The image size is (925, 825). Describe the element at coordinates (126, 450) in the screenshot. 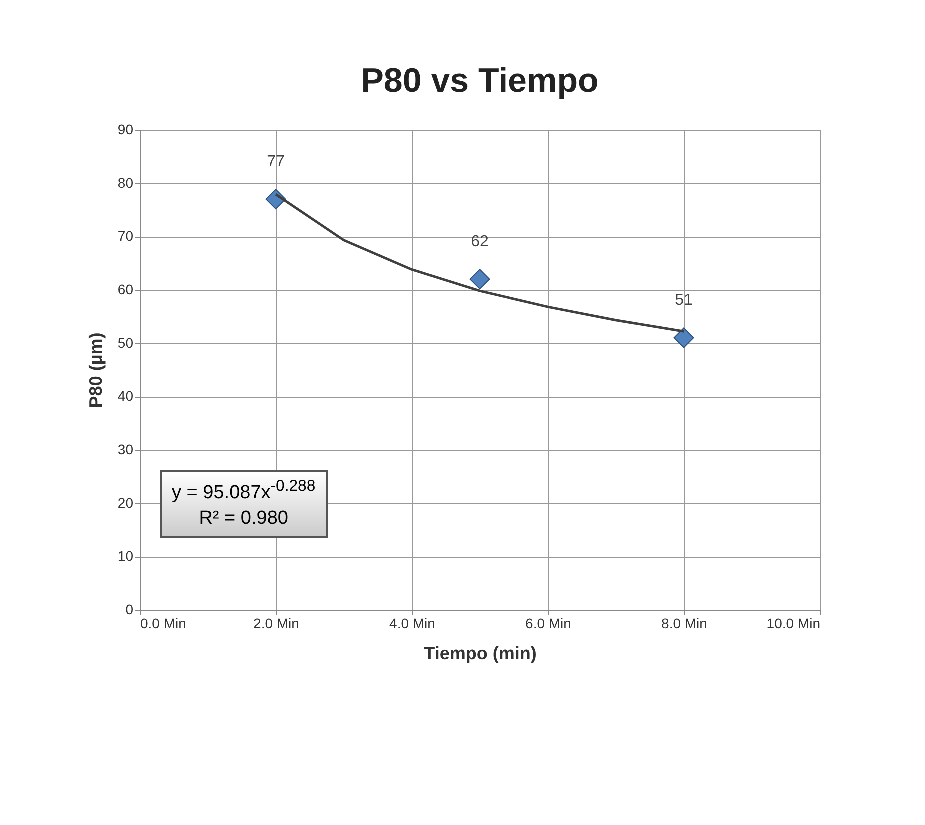

I see `y-tick-label: 30` at that location.